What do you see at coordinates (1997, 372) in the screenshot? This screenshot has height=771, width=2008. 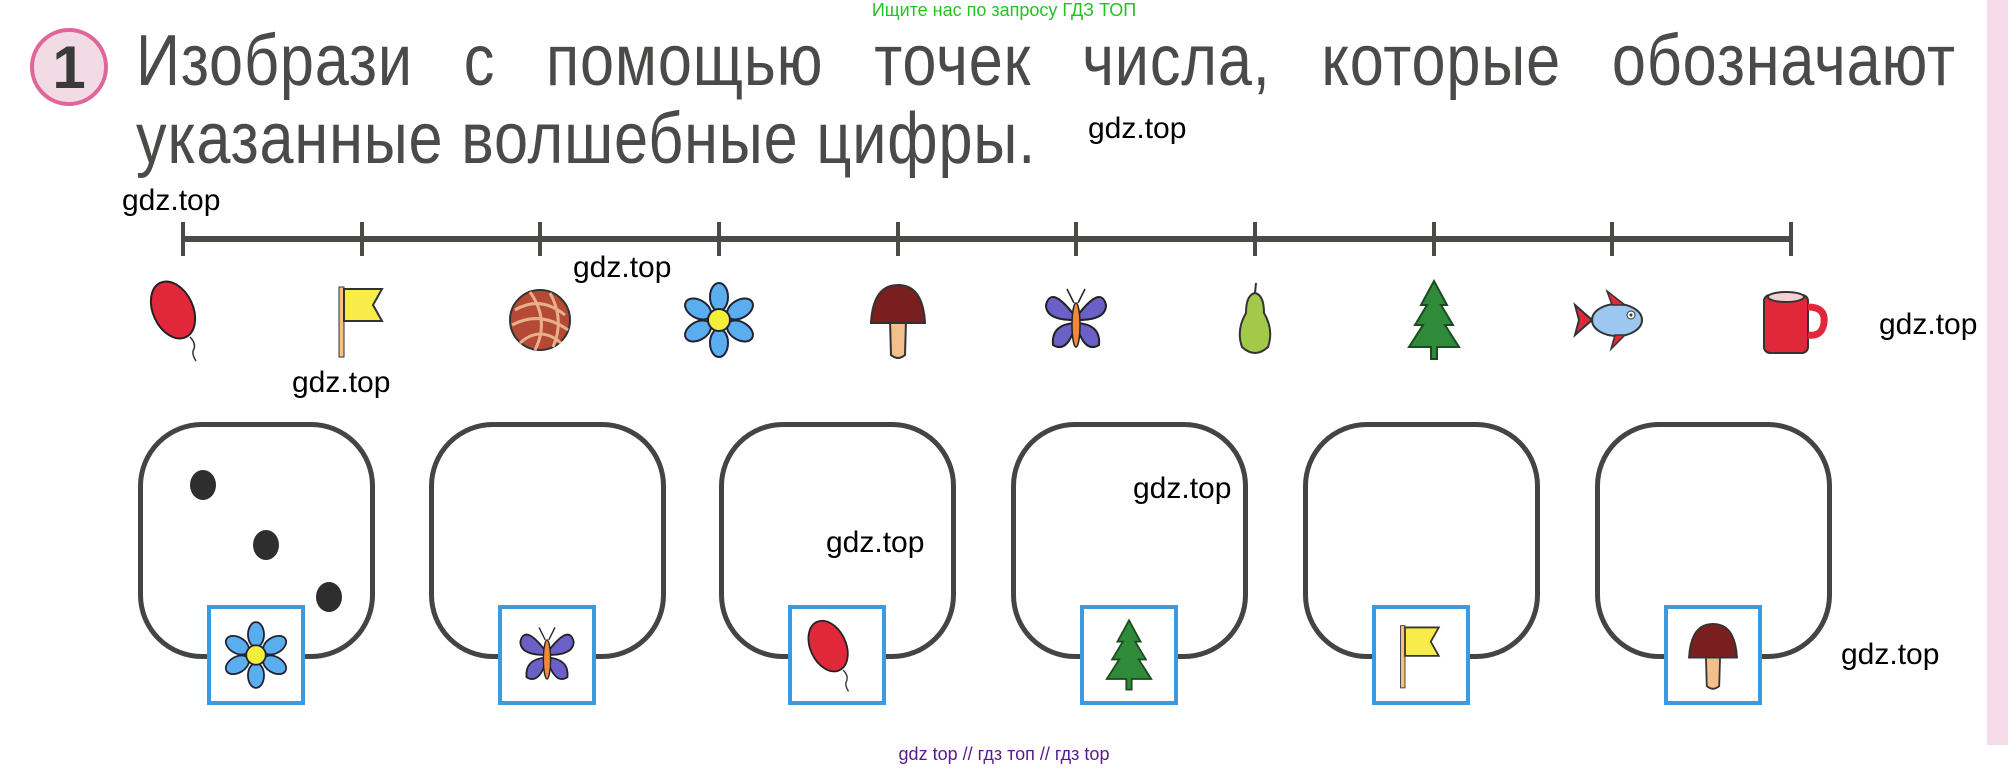 I see `page-edge-strip` at bounding box center [1997, 372].